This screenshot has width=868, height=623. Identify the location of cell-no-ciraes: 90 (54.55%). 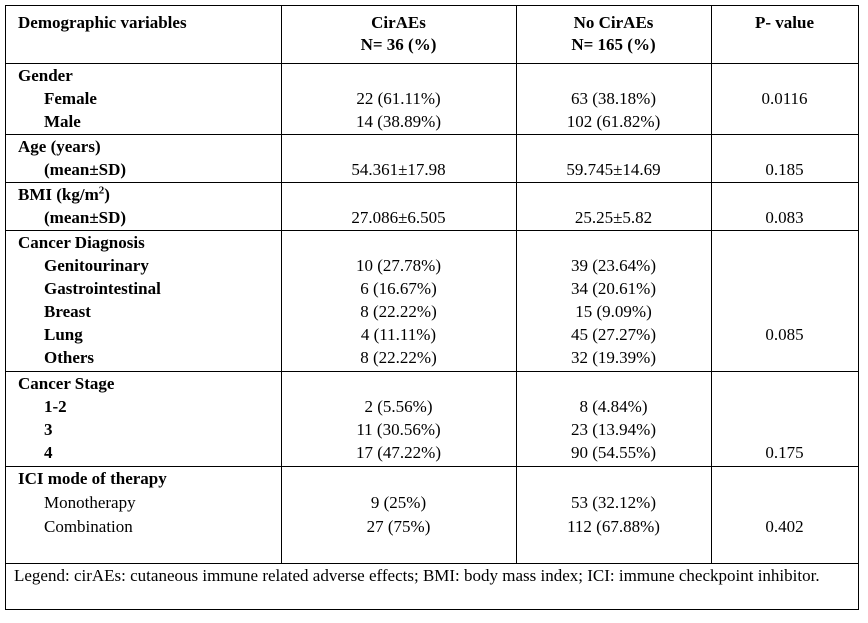
(613, 452).